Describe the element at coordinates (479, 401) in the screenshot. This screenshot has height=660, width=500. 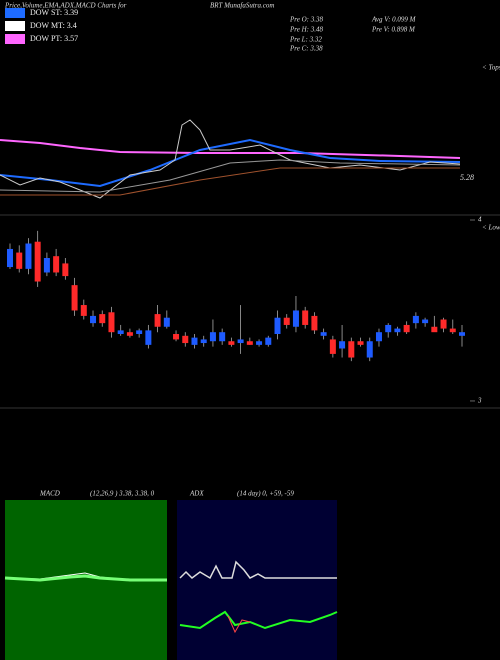
I see `y-tick-label: 3` at that location.